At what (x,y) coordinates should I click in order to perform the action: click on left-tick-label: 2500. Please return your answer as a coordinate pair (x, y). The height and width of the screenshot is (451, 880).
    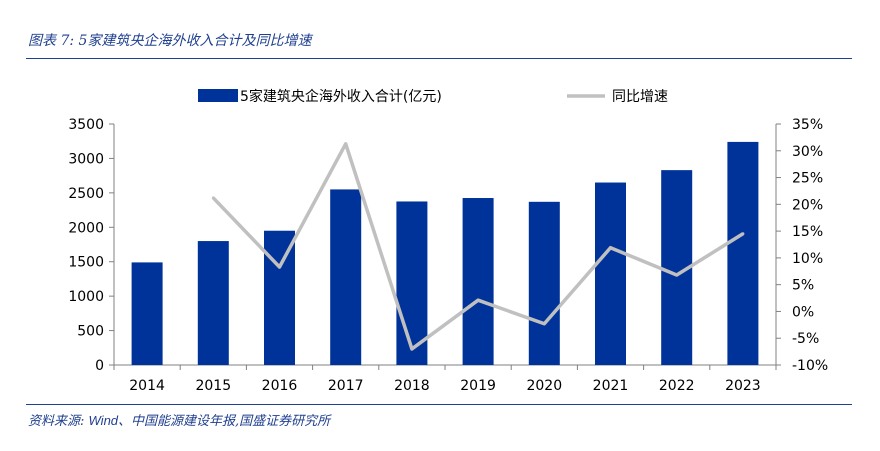
    Looking at the image, I should click on (86, 194).